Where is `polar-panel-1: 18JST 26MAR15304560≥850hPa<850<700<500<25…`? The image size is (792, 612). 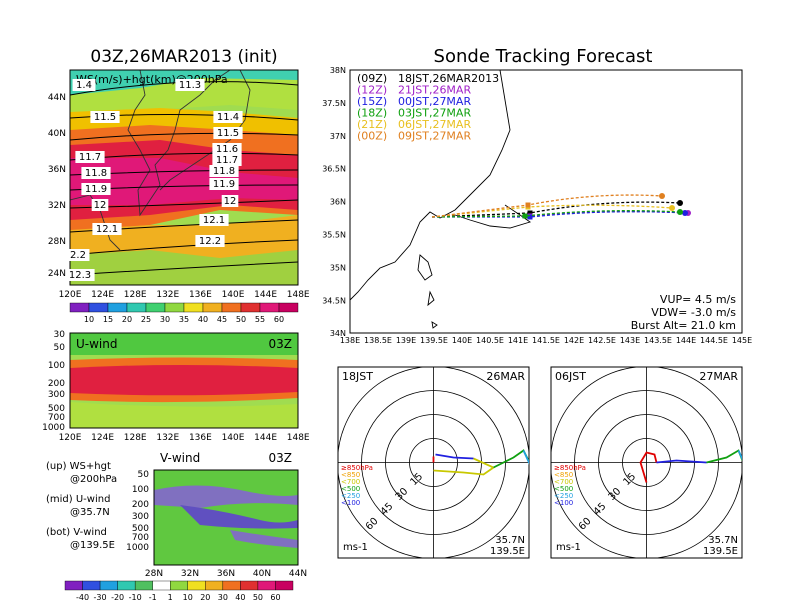
polar-panel-1: 18JST 26MAR15304560≥850hPa<850<700<500<25… is located at coordinates (433, 462).